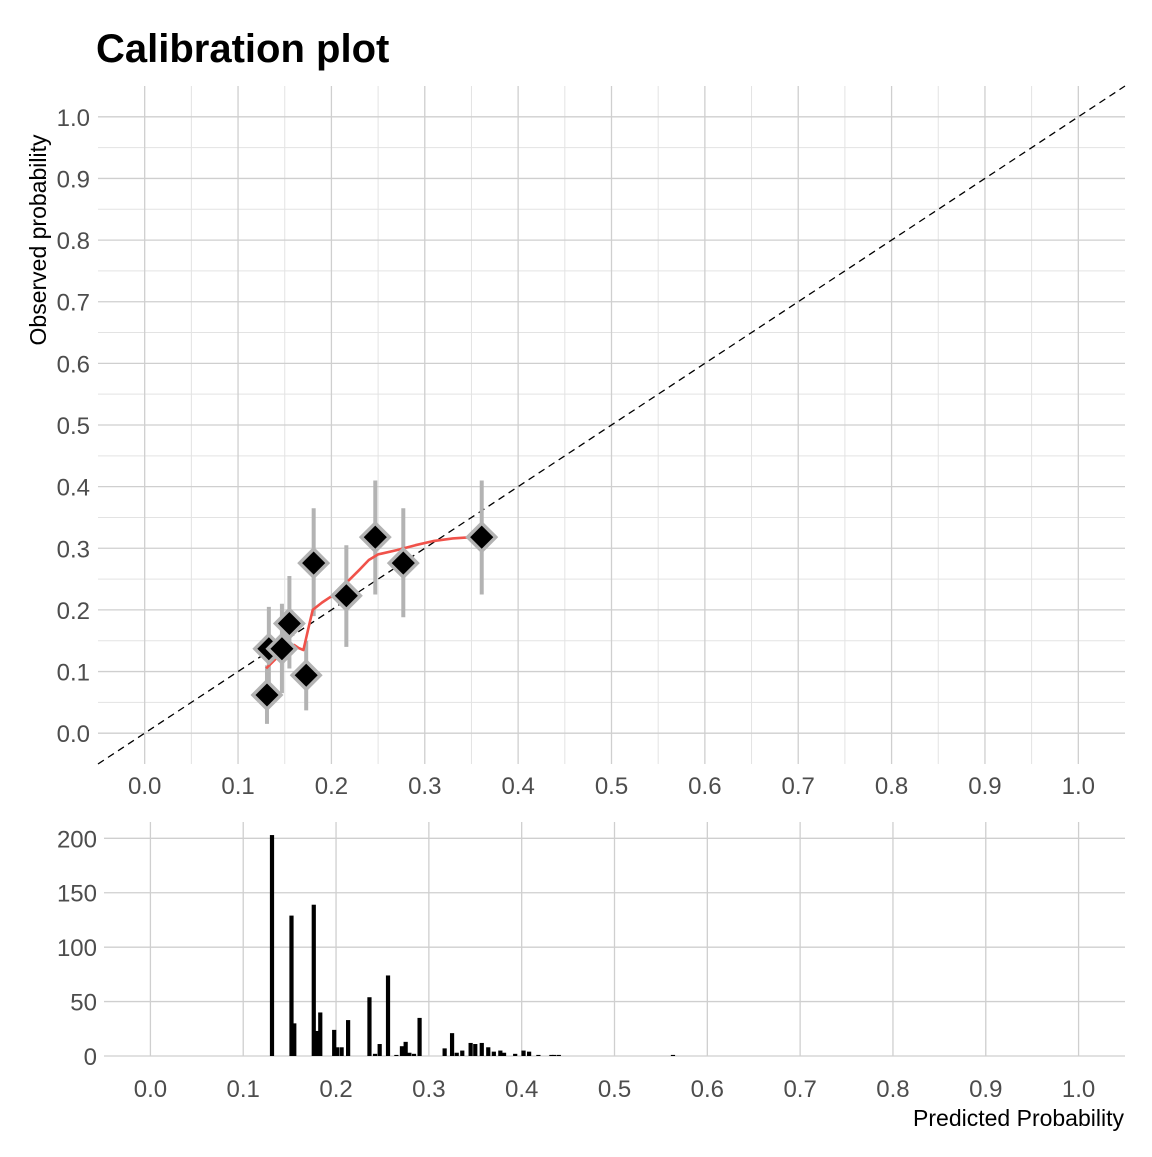 This screenshot has height=1157, width=1152. I want to click on y-tick-label: 0.8, so click(73, 241).